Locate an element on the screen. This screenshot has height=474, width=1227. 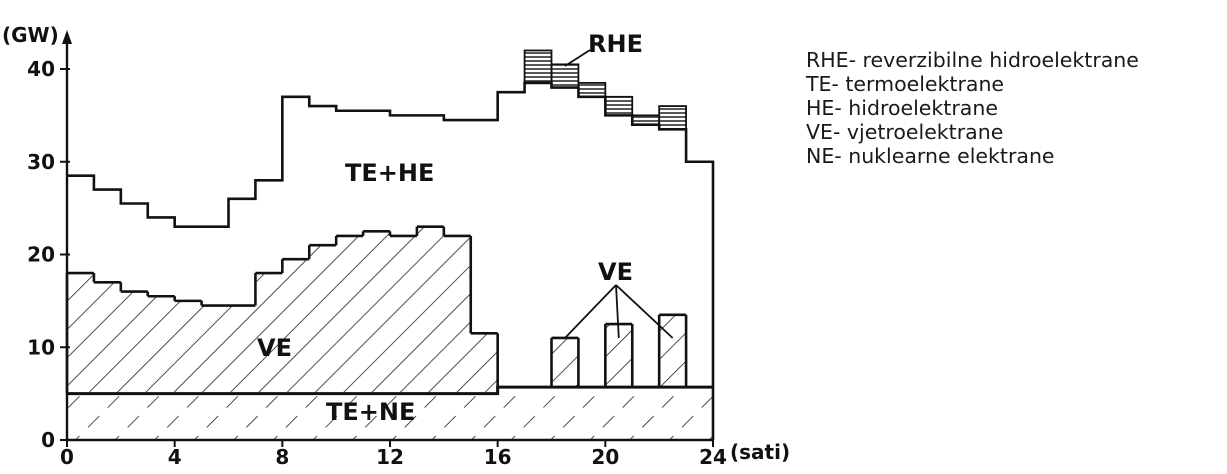
y-tick-label: 10 is located at coordinates (41, 347).